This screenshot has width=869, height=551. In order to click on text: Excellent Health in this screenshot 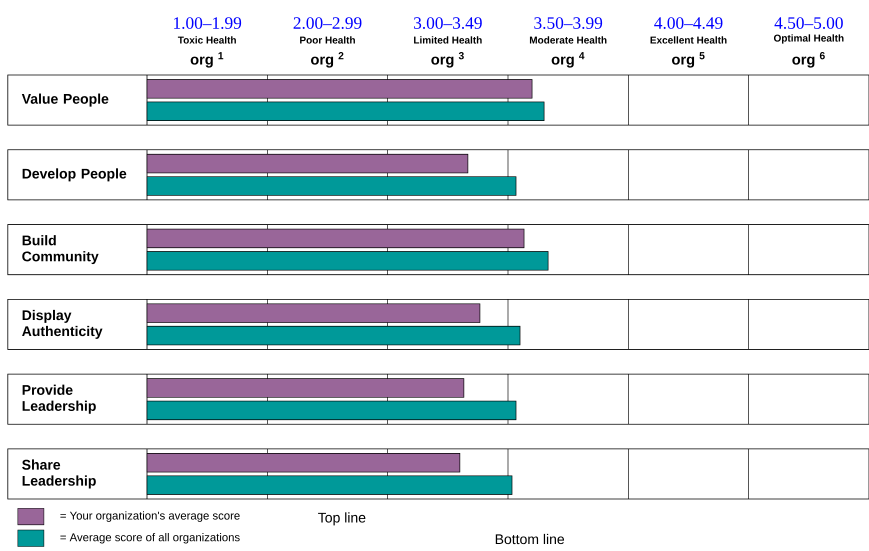, I will do `click(688, 40)`.